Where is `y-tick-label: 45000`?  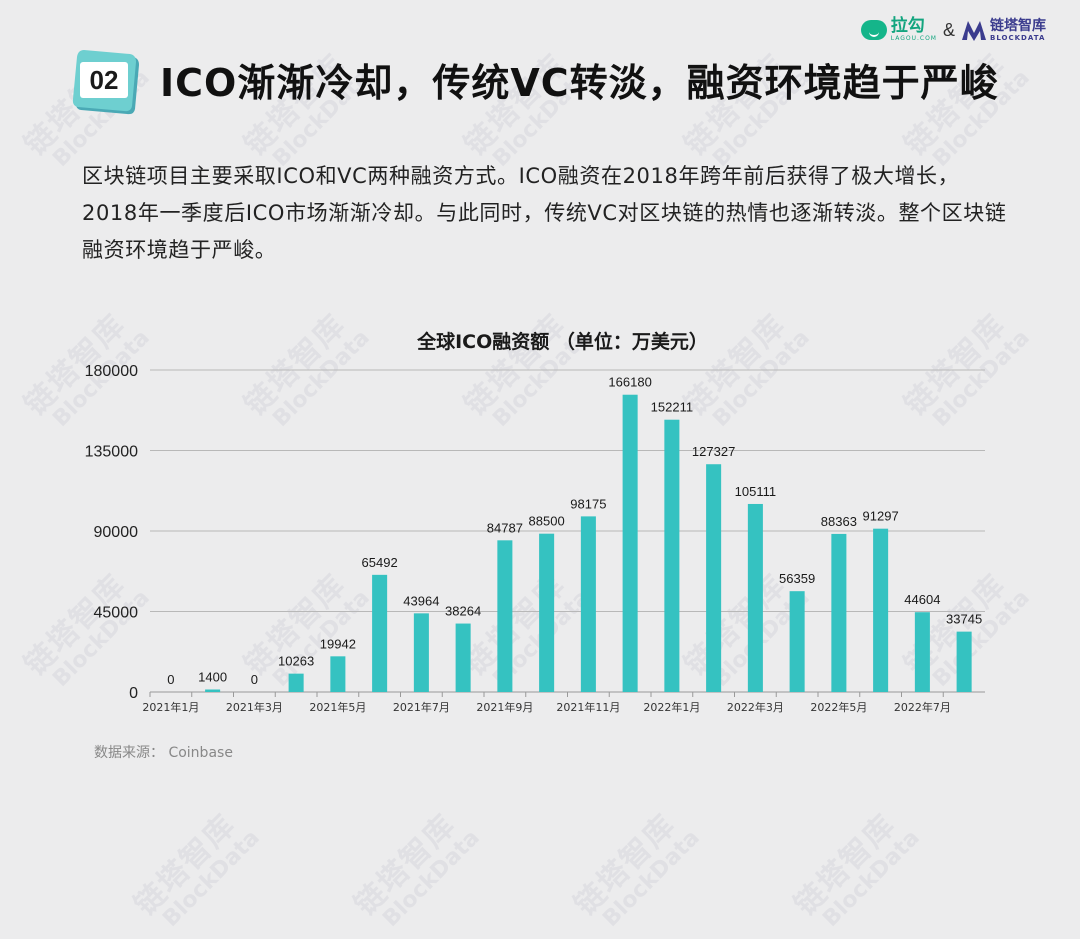
y-tick-label: 45000 is located at coordinates (116, 613).